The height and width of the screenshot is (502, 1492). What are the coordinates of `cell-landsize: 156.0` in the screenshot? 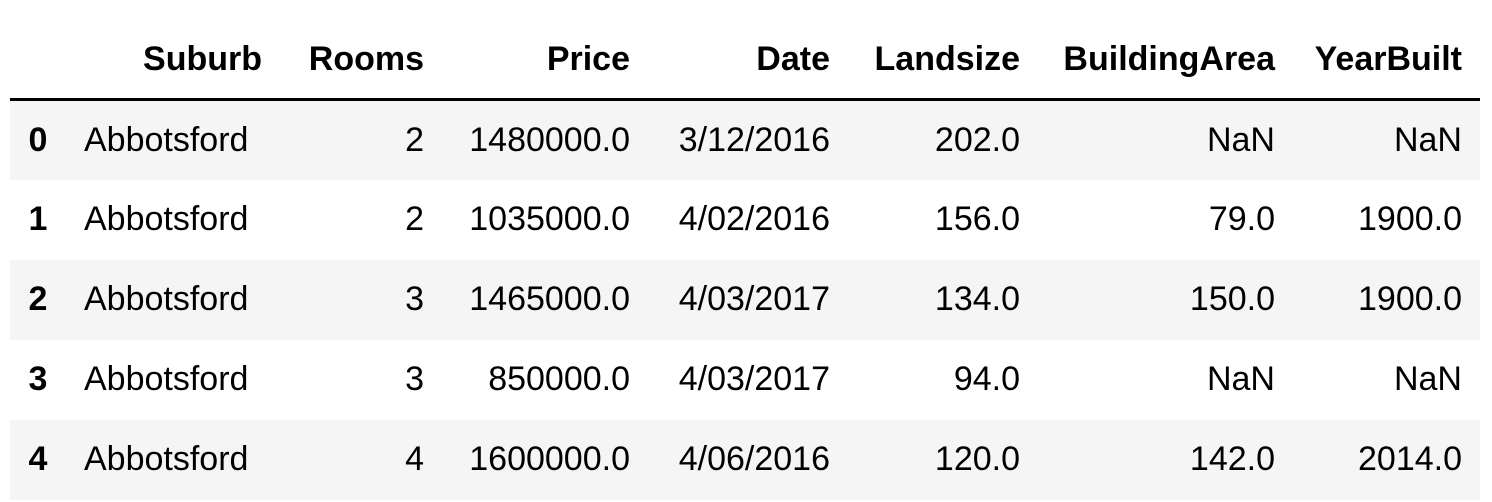 It's located at (977, 219).